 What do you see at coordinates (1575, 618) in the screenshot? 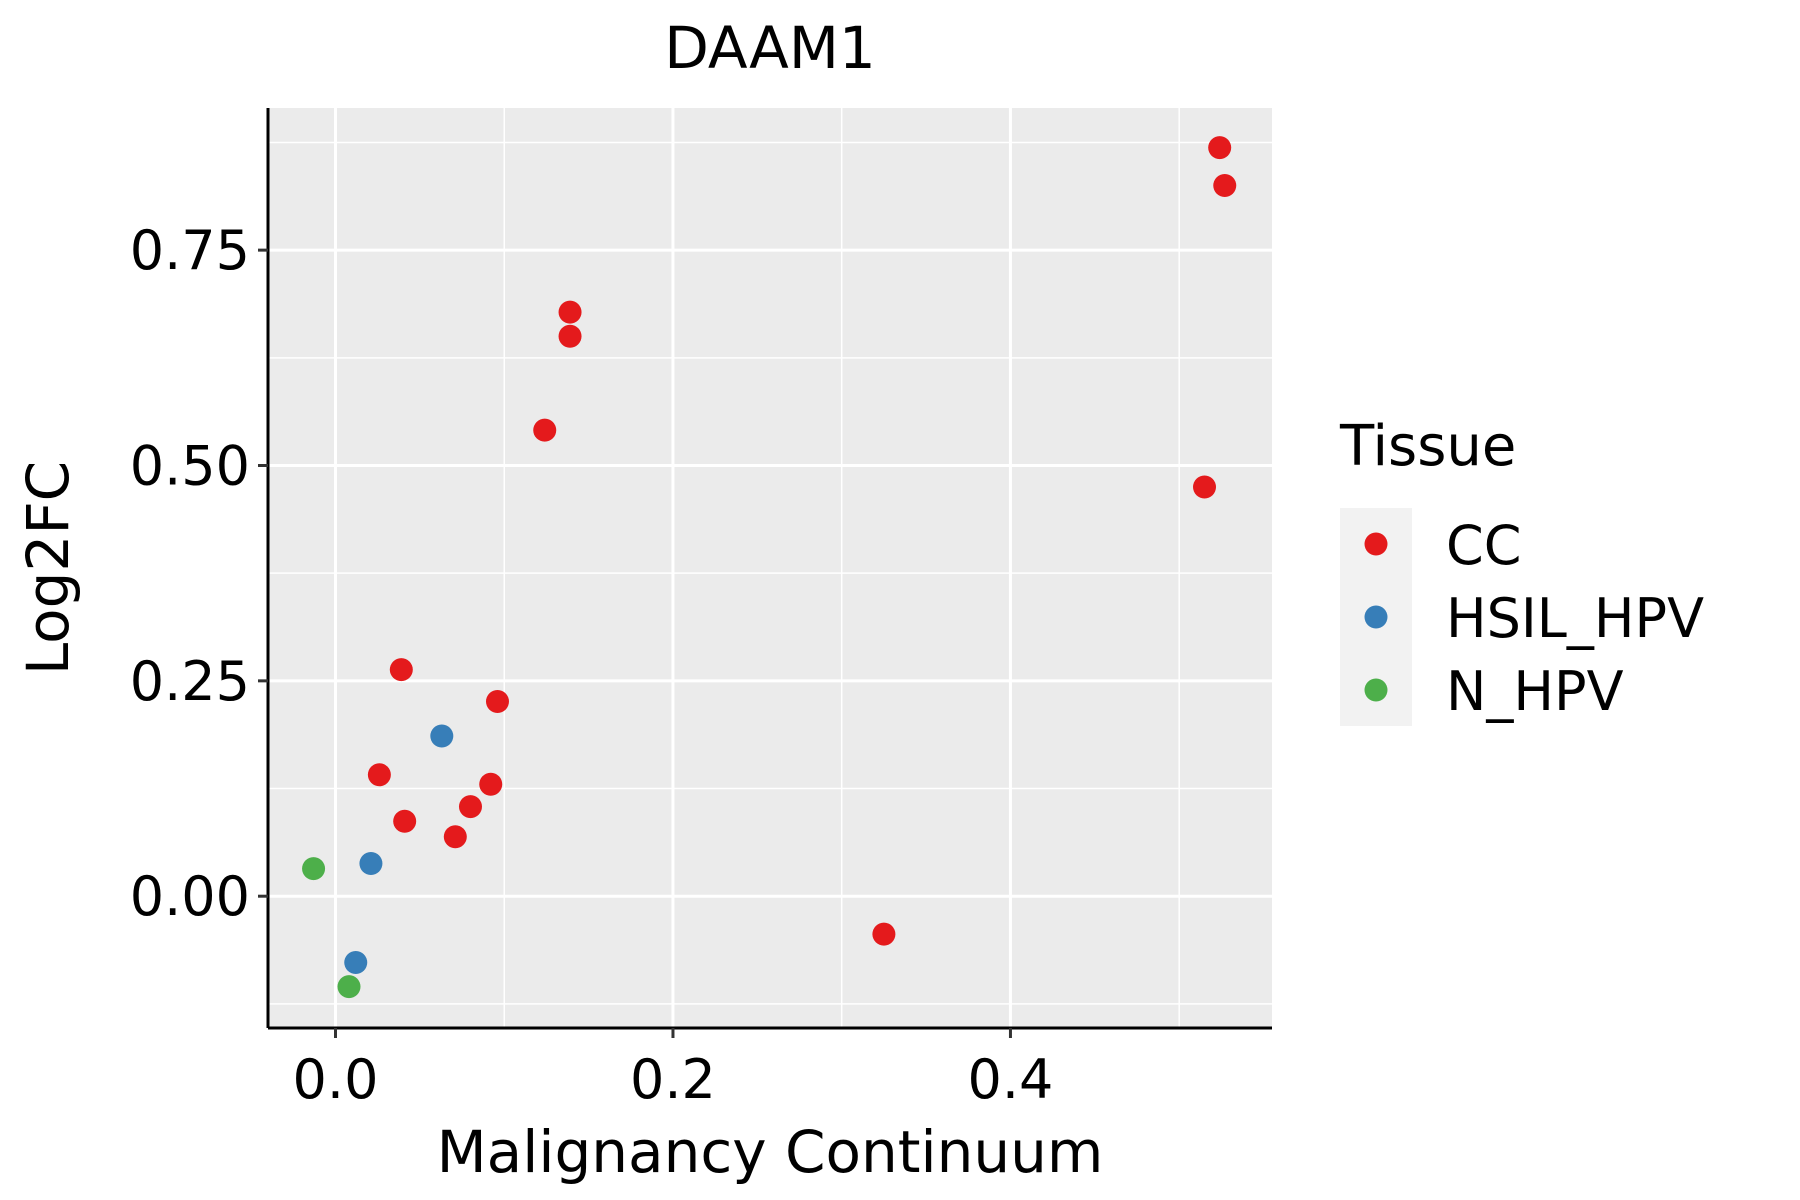
I see `legend-label: HSIL_HPV` at bounding box center [1575, 618].